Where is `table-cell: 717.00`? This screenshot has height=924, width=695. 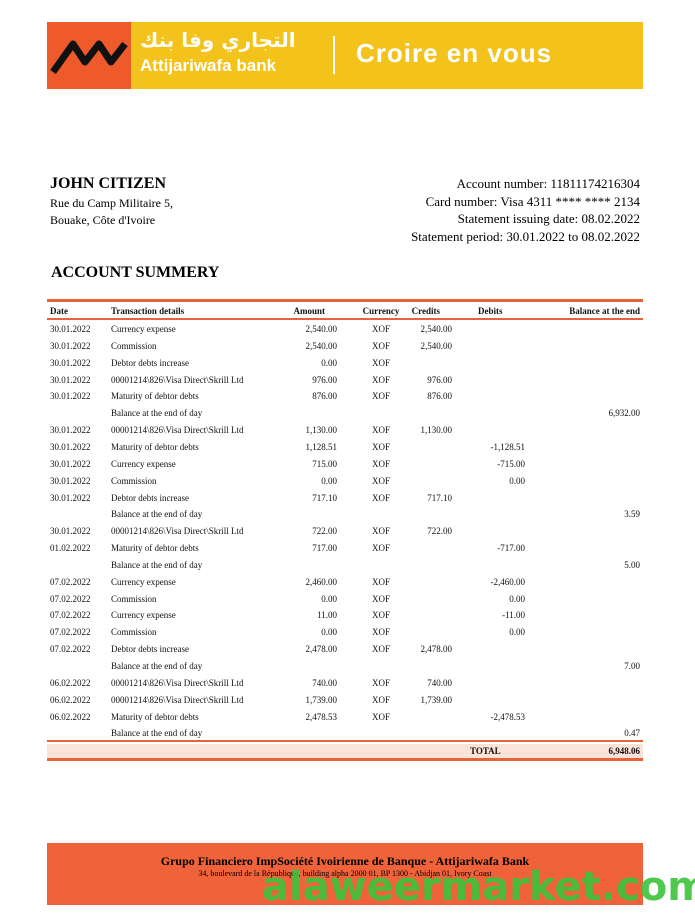
table-cell: 717.00 is located at coordinates (324, 548).